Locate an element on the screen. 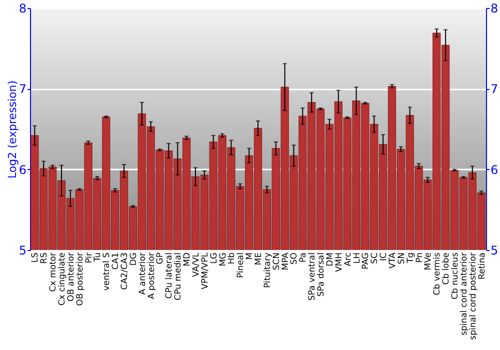 The height and width of the screenshot is (350, 500). x-tick-label: SPa dorsal is located at coordinates (321, 274).